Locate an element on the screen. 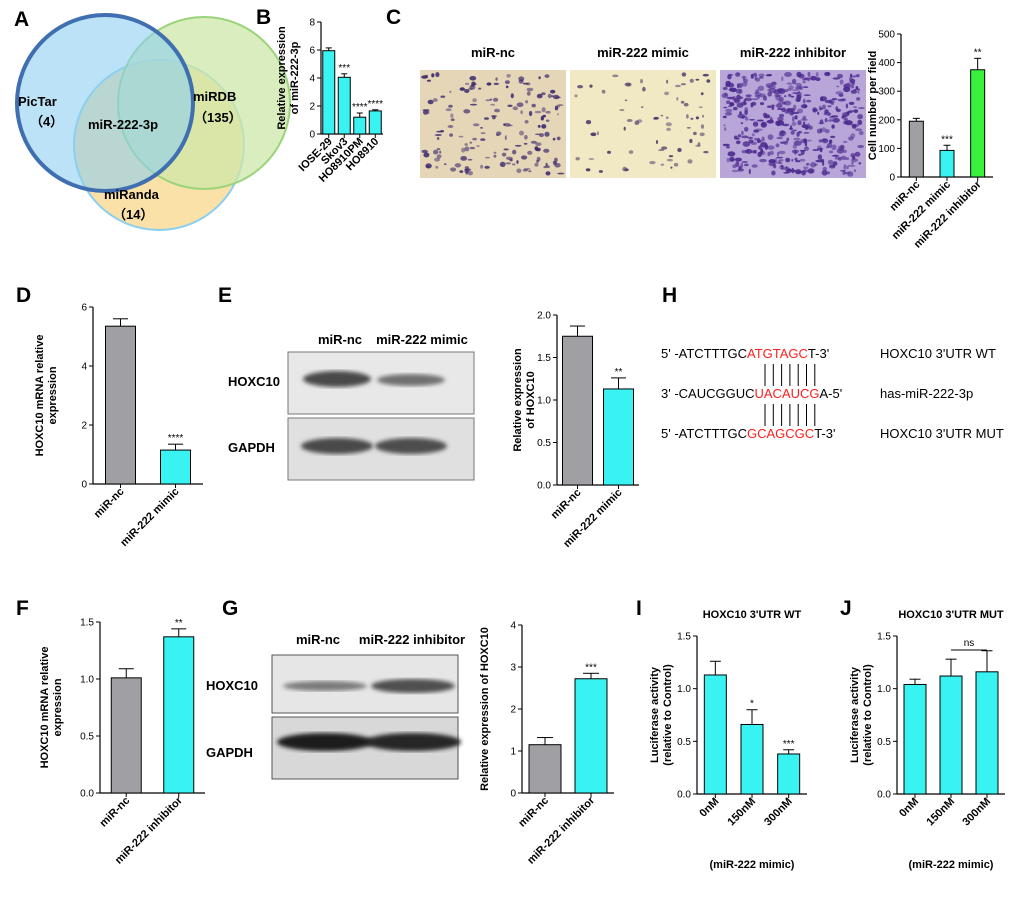 The height and width of the screenshot is (903, 1020). band-e-gapdh-mimic is located at coordinates (411, 446).